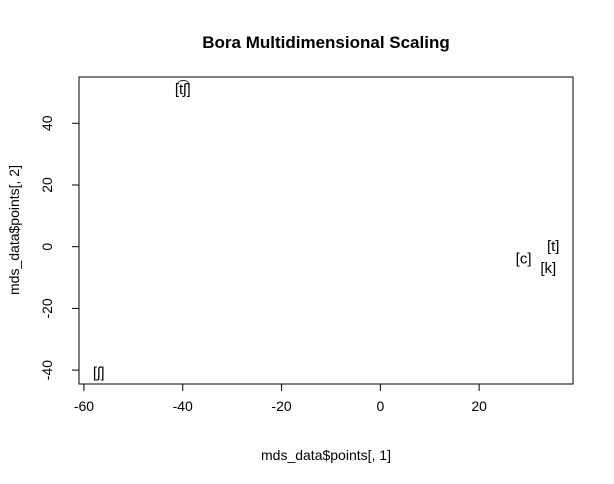  Describe the element at coordinates (325, 42) in the screenshot. I see `chart-title: Bora Multidimensional Scaling` at that location.